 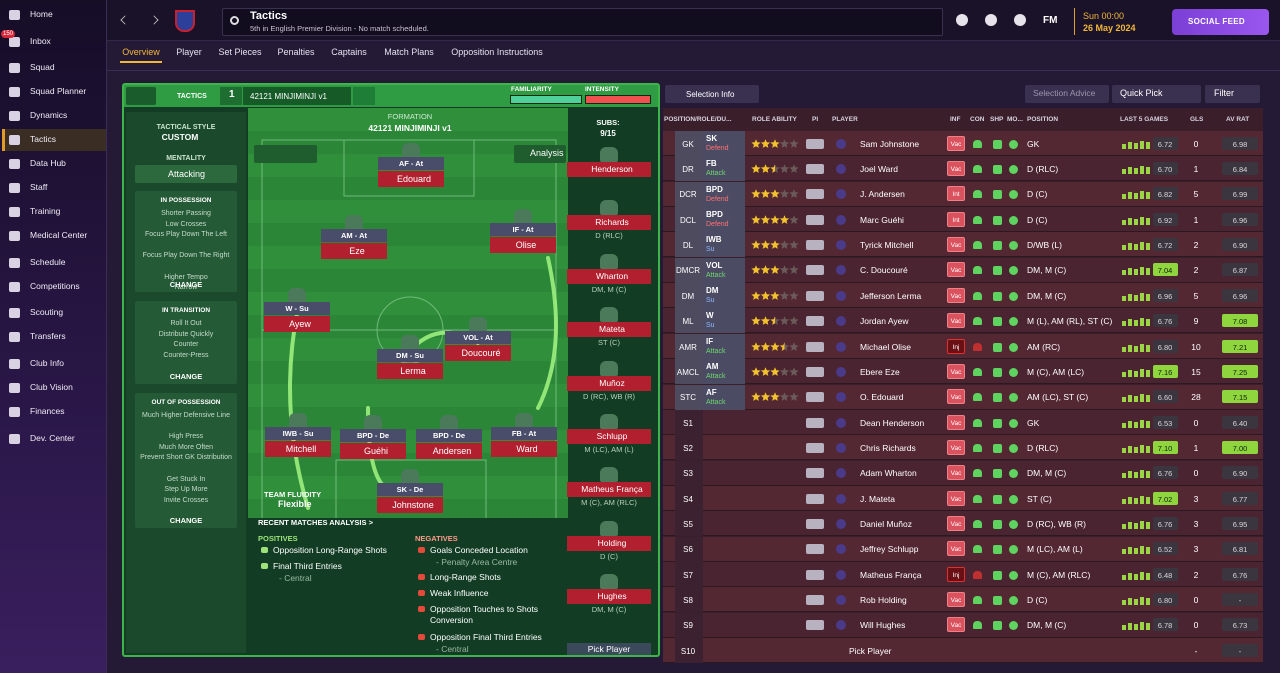 I want to click on row-player: Marc Guéhi, so click(x=882, y=219).